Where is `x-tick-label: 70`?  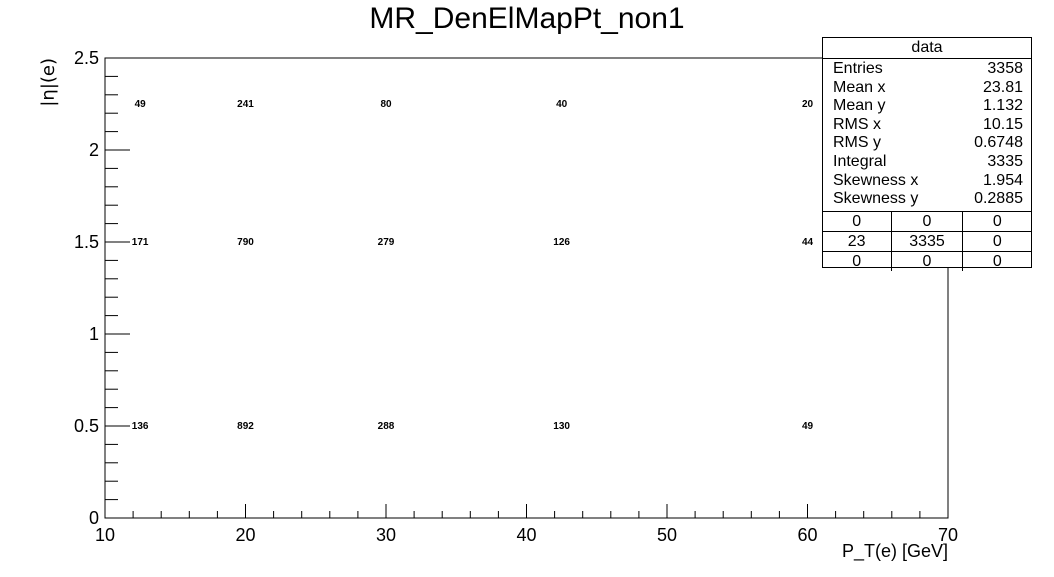 x-tick-label: 70 is located at coordinates (948, 535).